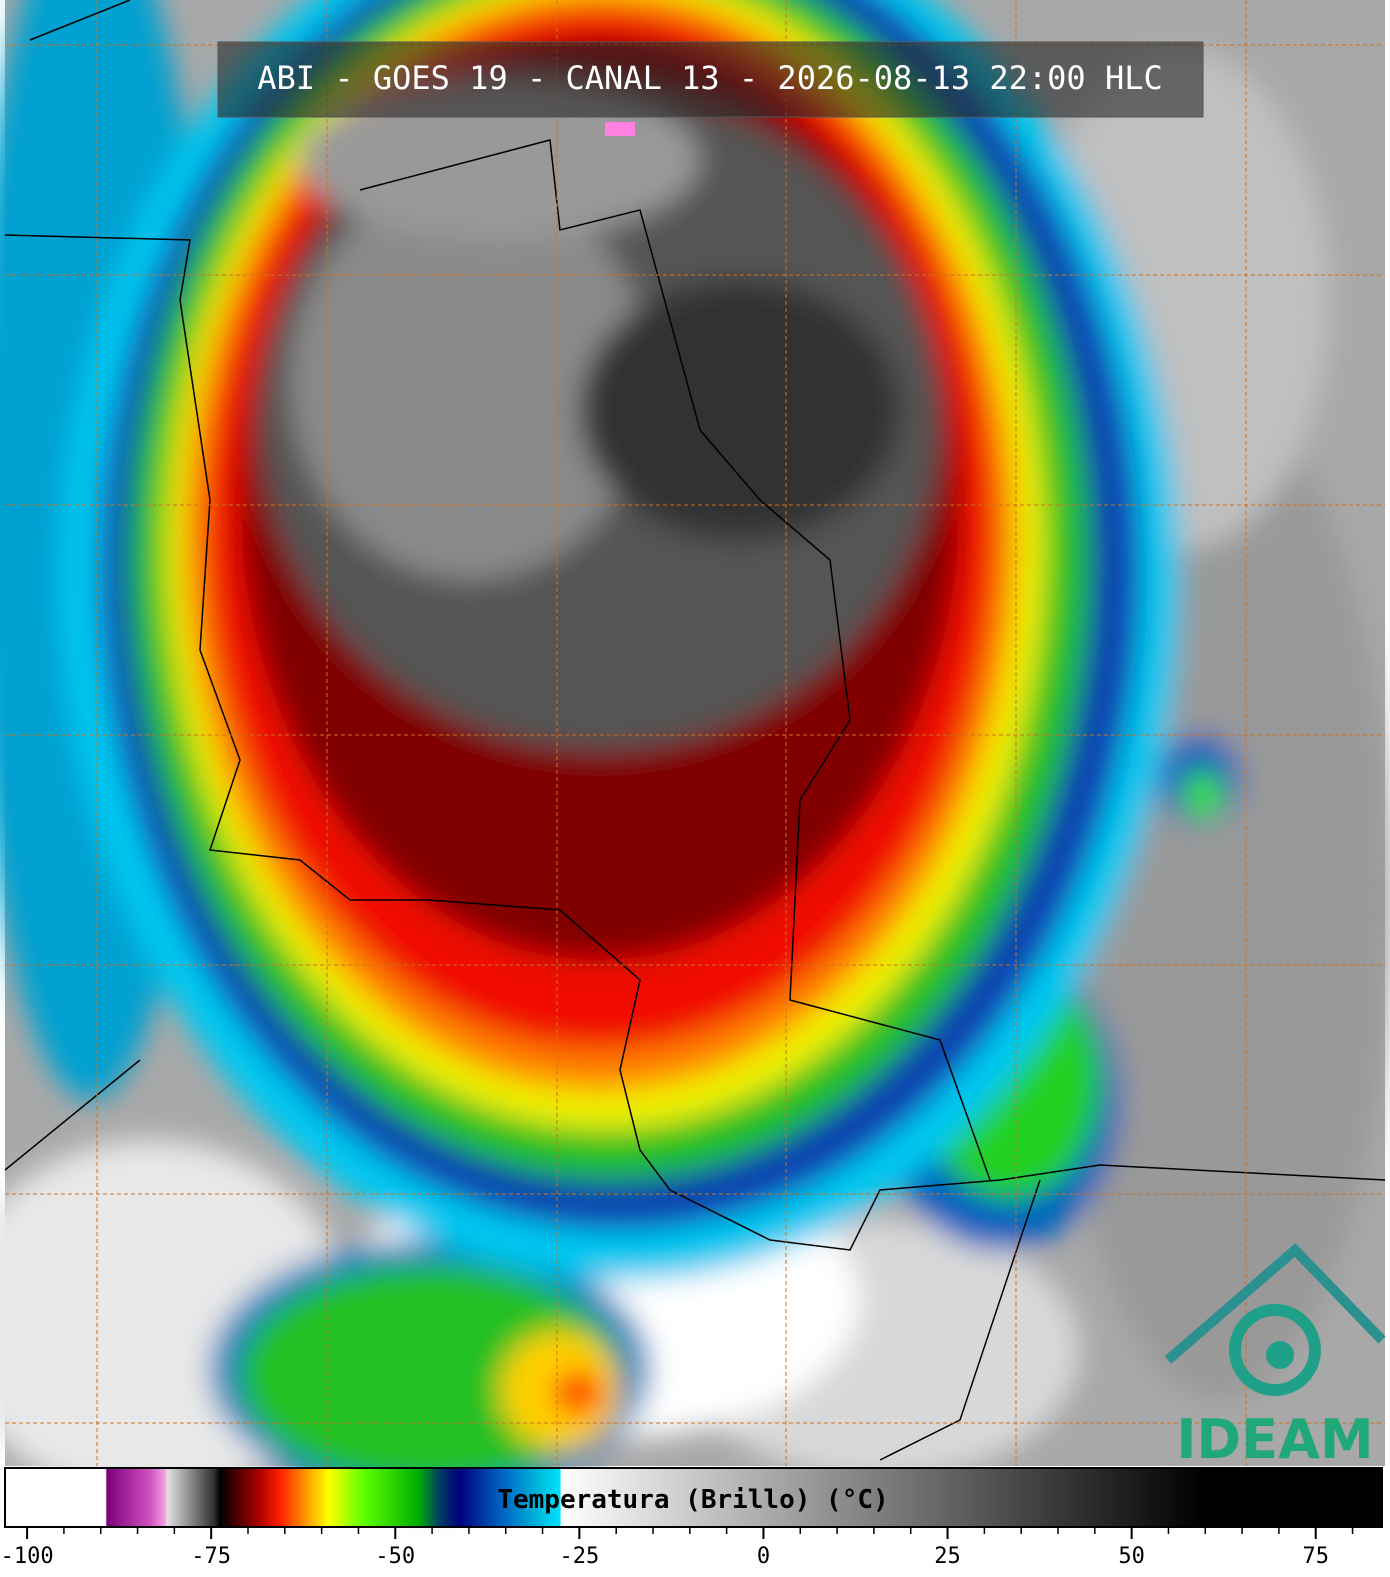 The height and width of the screenshot is (1577, 1390). I want to click on tick-label: -75, so click(211, 1556).